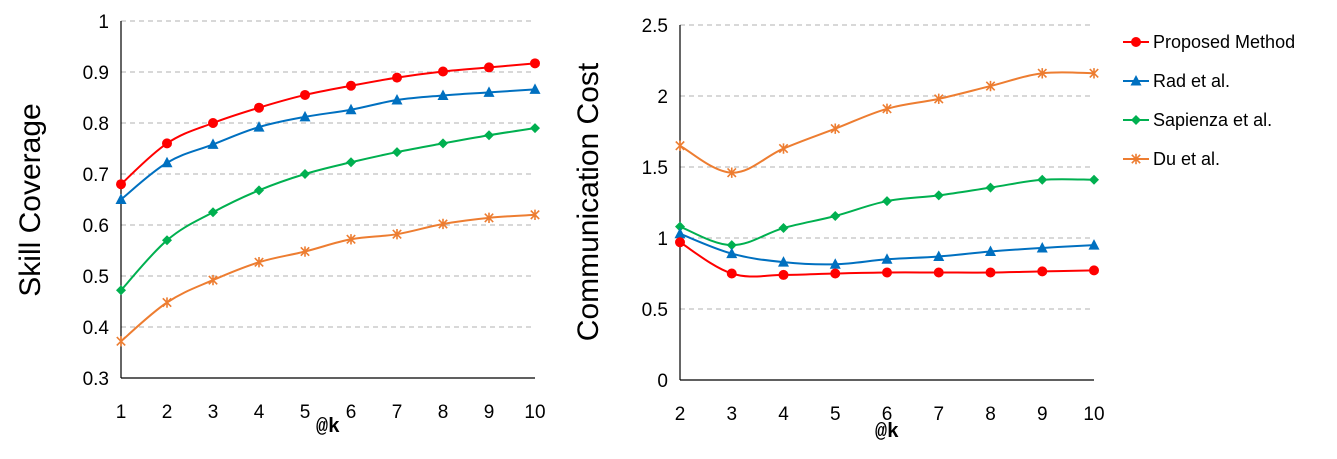  What do you see at coordinates (1191, 81) in the screenshot?
I see `legend-label: Rad et al.` at bounding box center [1191, 81].